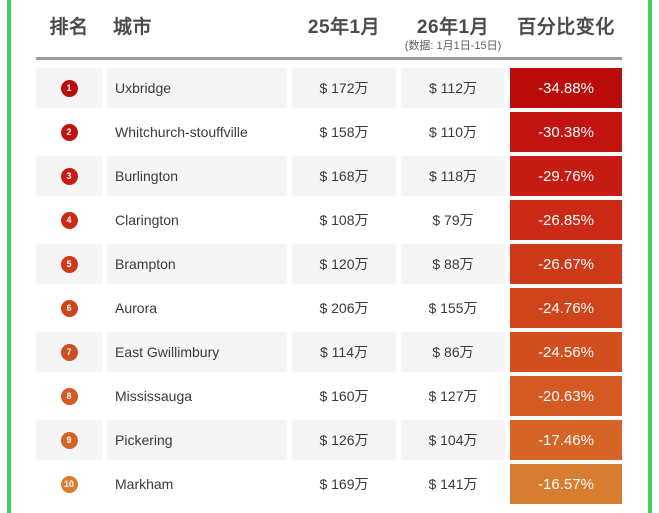  Describe the element at coordinates (197, 484) in the screenshot. I see `city-name: Markham` at that location.